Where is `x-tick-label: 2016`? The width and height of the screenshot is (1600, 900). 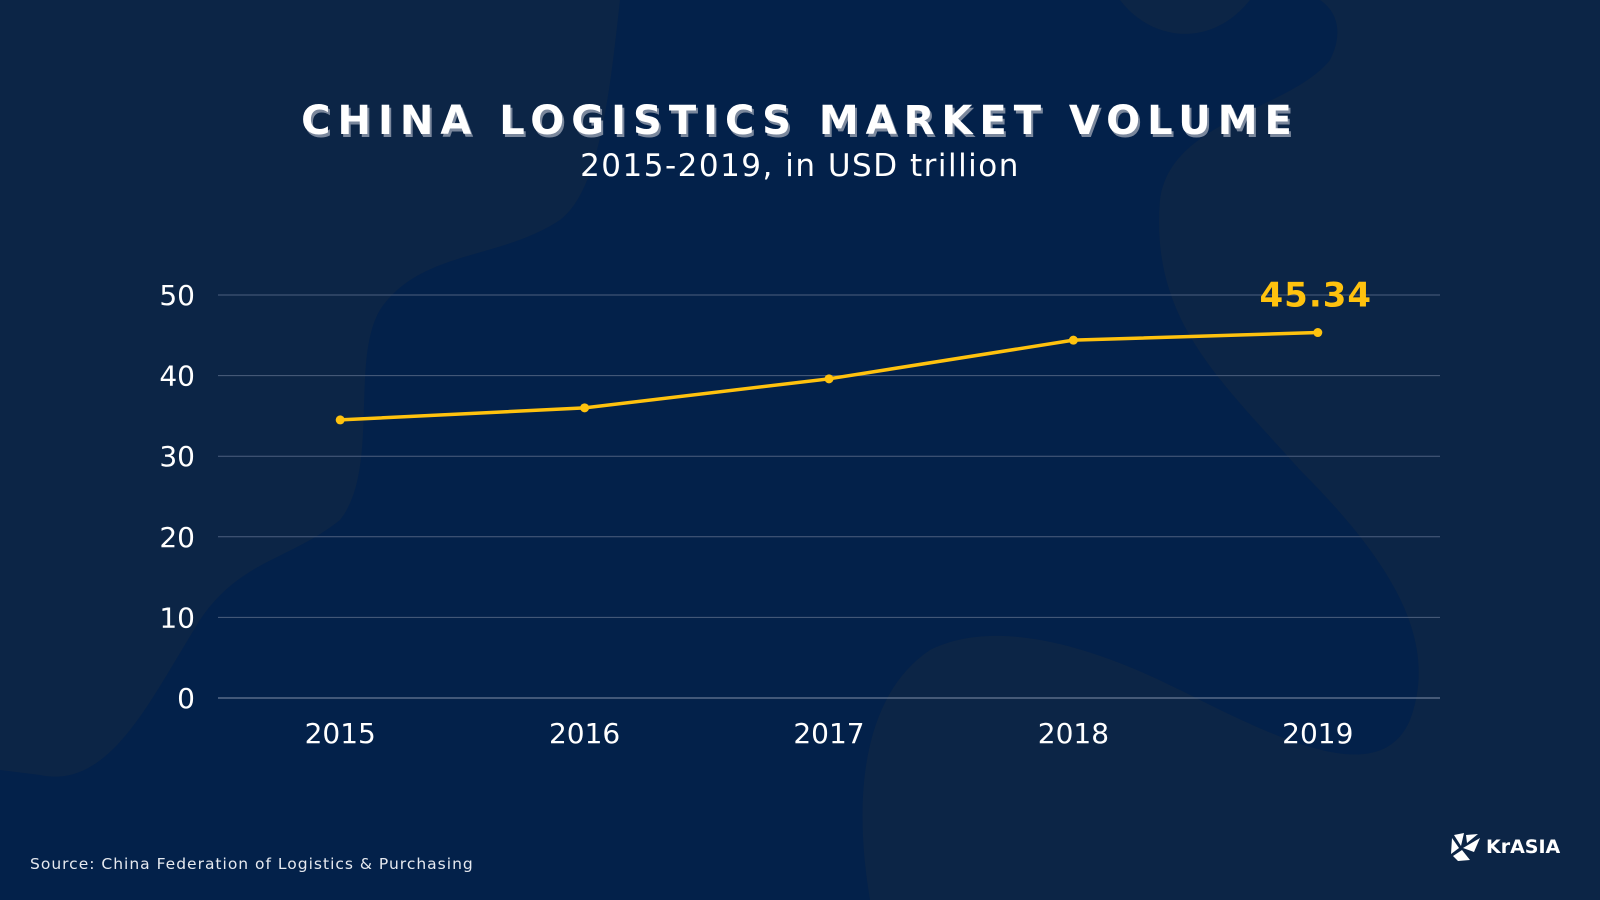 x-tick-label: 2016 is located at coordinates (584, 733).